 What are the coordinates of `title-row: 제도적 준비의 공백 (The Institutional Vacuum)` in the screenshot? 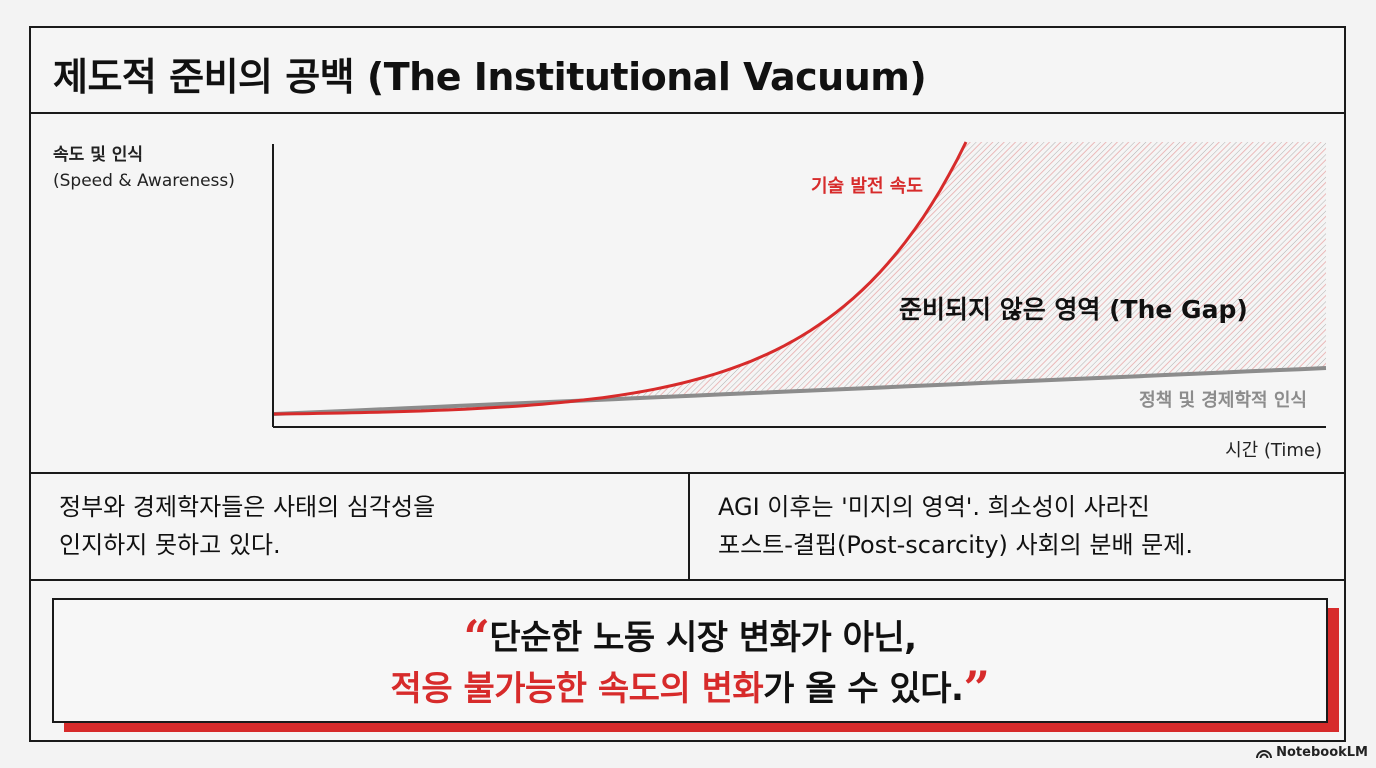 It's located at (687, 71).